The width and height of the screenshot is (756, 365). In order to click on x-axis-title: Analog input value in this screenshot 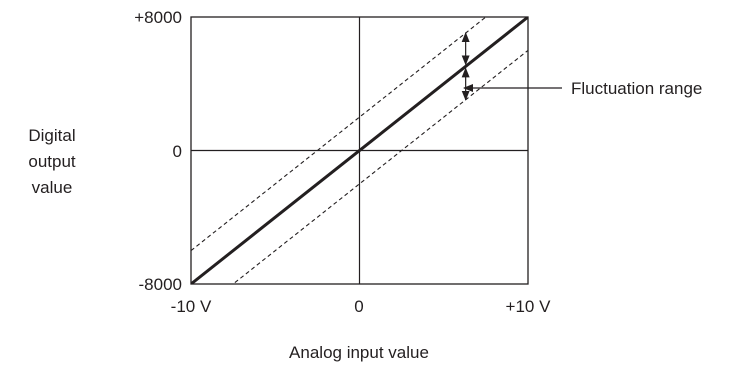, I will do `click(359, 352)`.